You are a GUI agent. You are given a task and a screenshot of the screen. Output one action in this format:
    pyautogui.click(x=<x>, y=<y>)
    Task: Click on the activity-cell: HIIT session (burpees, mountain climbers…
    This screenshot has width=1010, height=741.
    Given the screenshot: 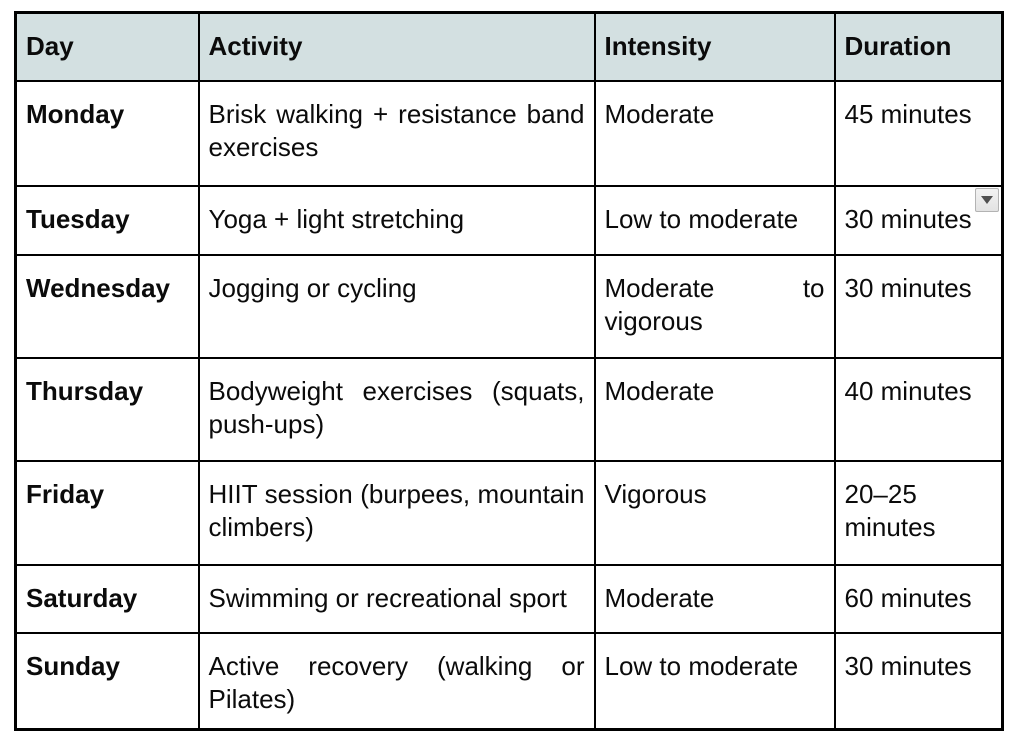 What is the action you would take?
    pyautogui.click(x=396, y=512)
    